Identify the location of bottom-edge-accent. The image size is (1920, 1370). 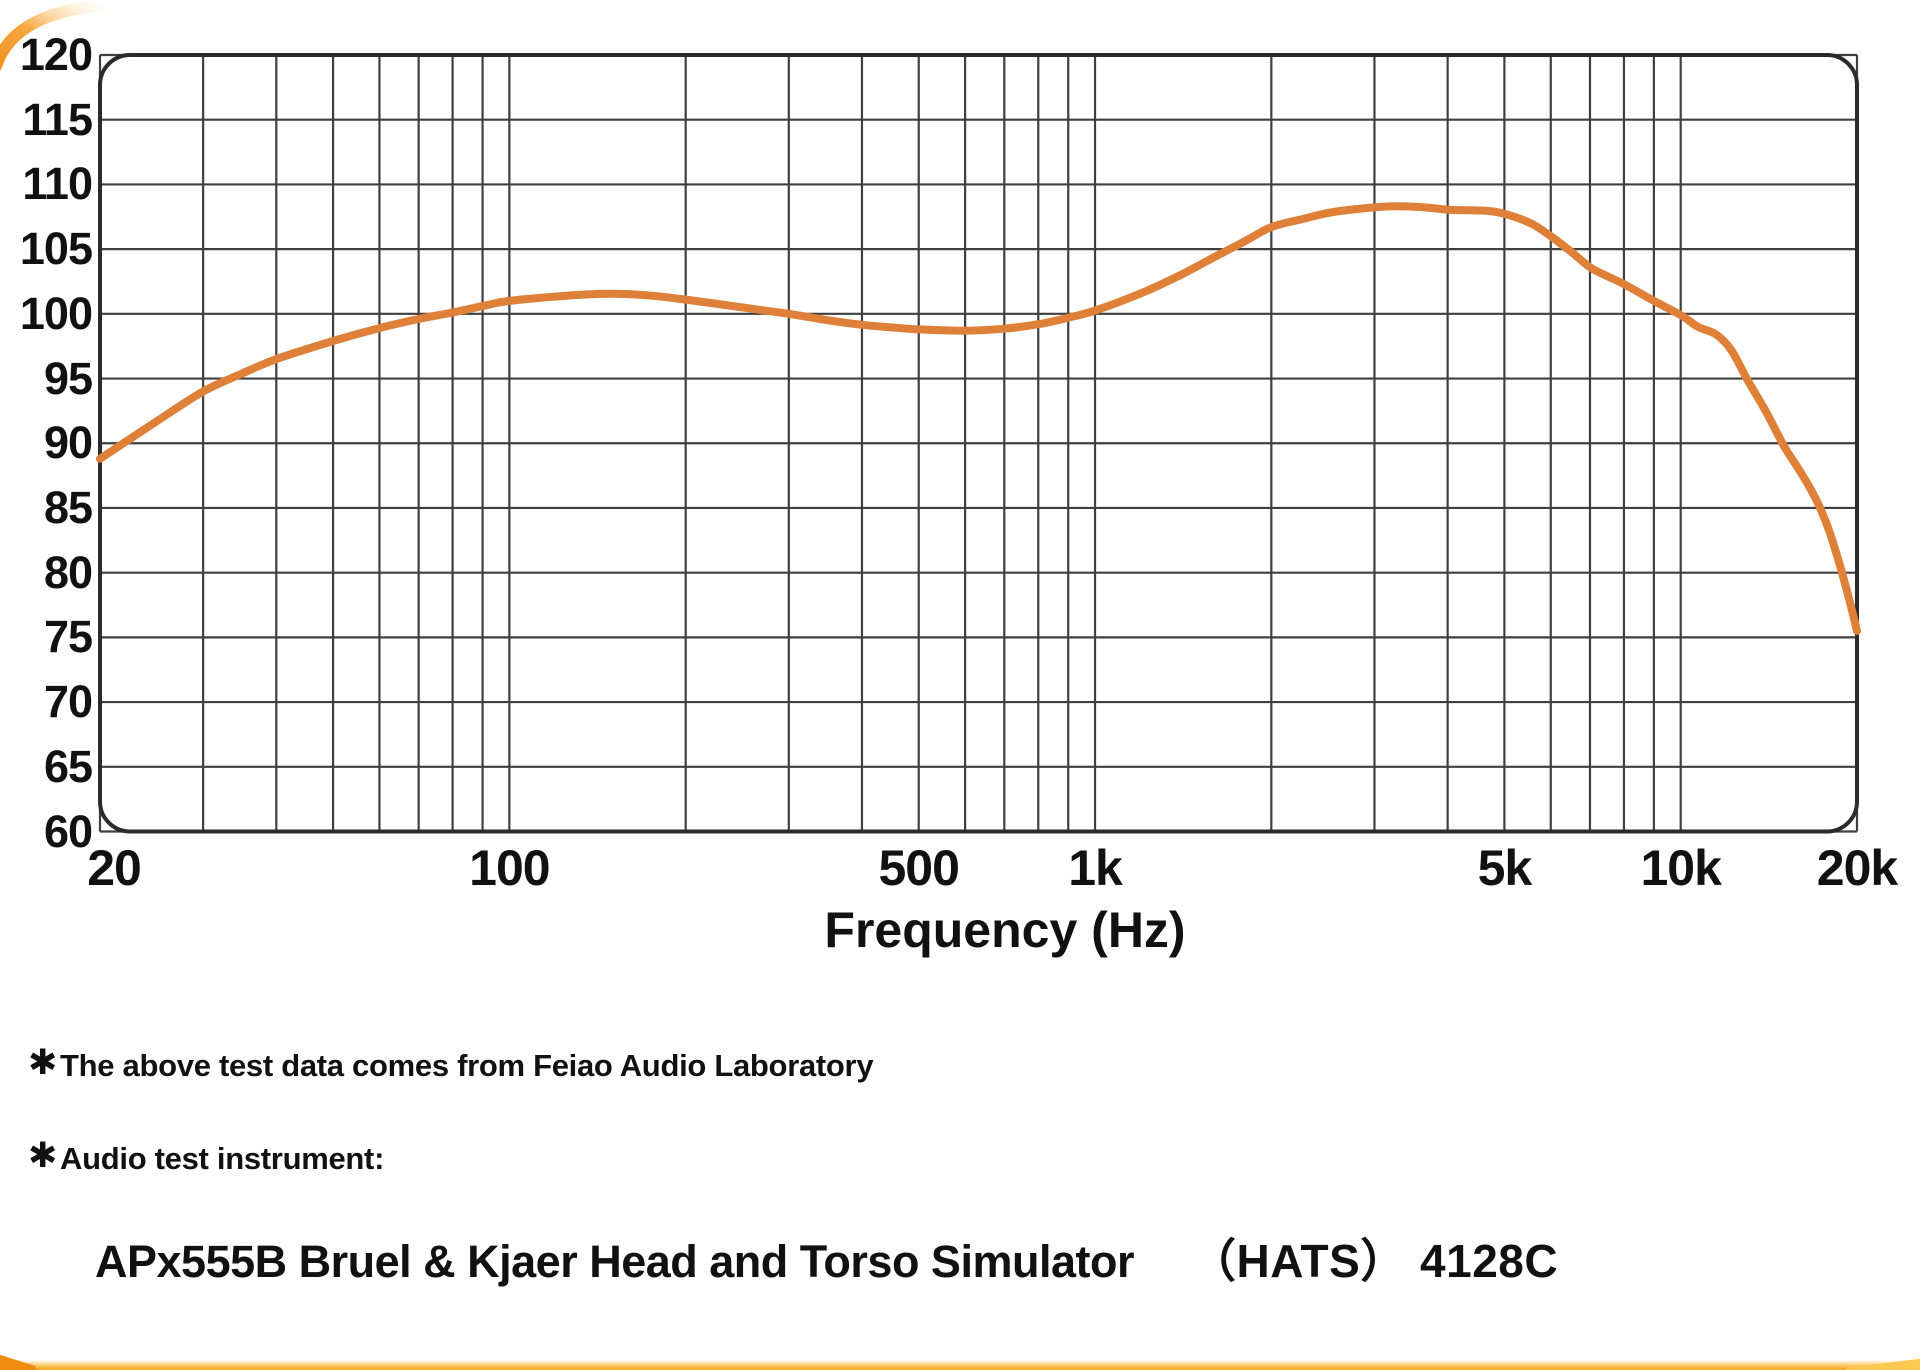
(960, 1365).